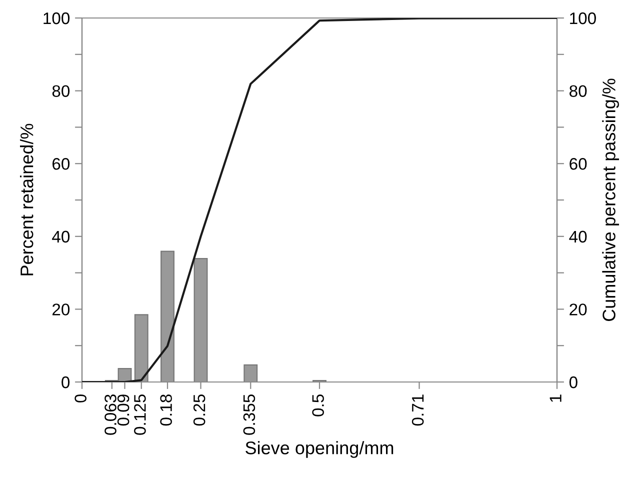 This screenshot has height=479, width=627. I want to click on x-tick-label: 0, so click(80, 398).